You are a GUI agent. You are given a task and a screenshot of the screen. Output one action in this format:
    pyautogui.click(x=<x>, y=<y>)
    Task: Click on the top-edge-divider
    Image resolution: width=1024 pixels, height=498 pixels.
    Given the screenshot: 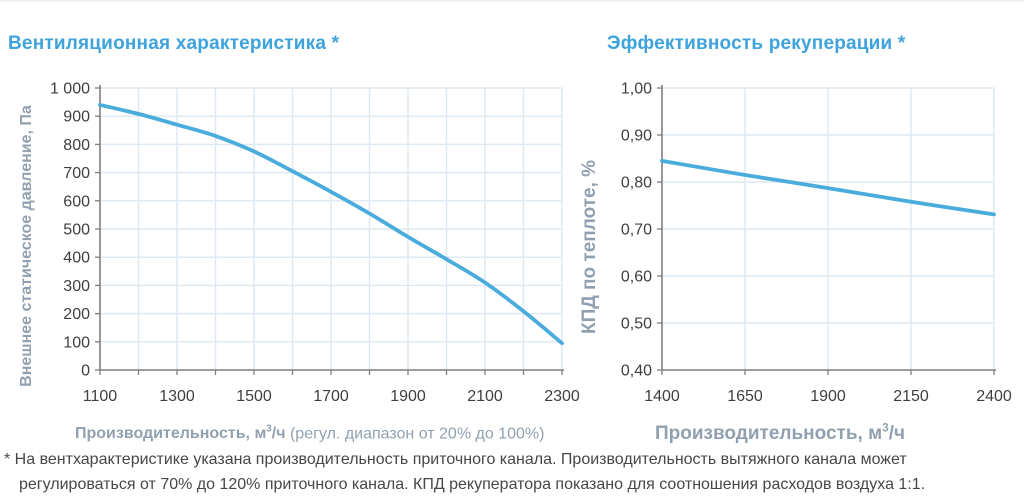 What is the action you would take?
    pyautogui.click(x=512, y=1)
    